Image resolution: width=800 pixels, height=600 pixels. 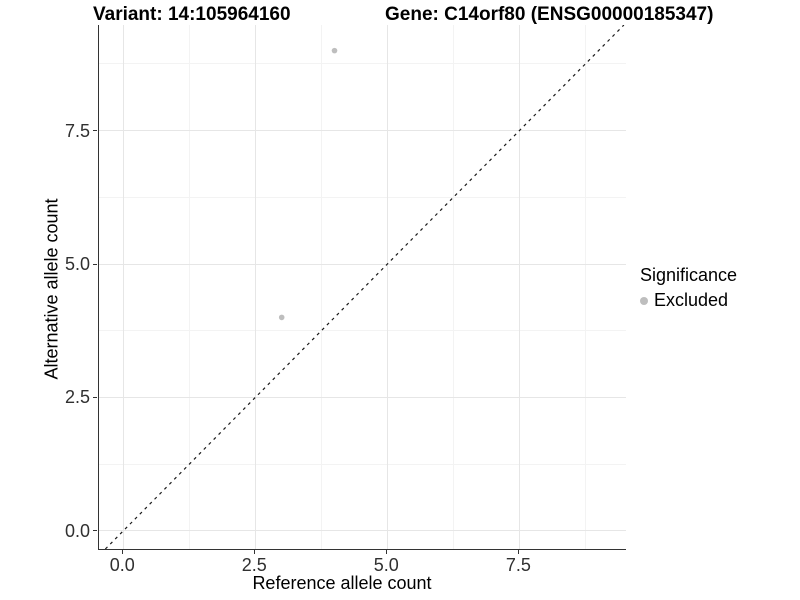 I want to click on legend-items: Excluded, so click(x=688, y=300).